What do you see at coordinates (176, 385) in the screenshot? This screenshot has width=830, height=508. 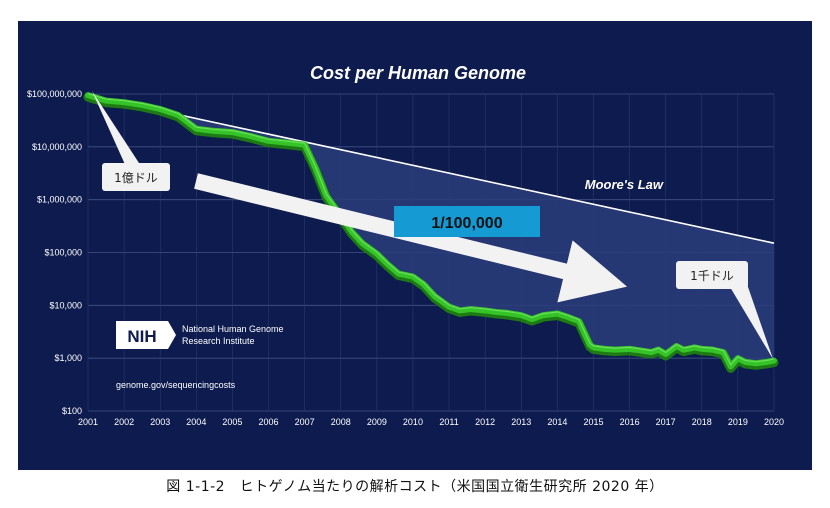 I see `source-url: genome.gov/sequencingcosts` at bounding box center [176, 385].